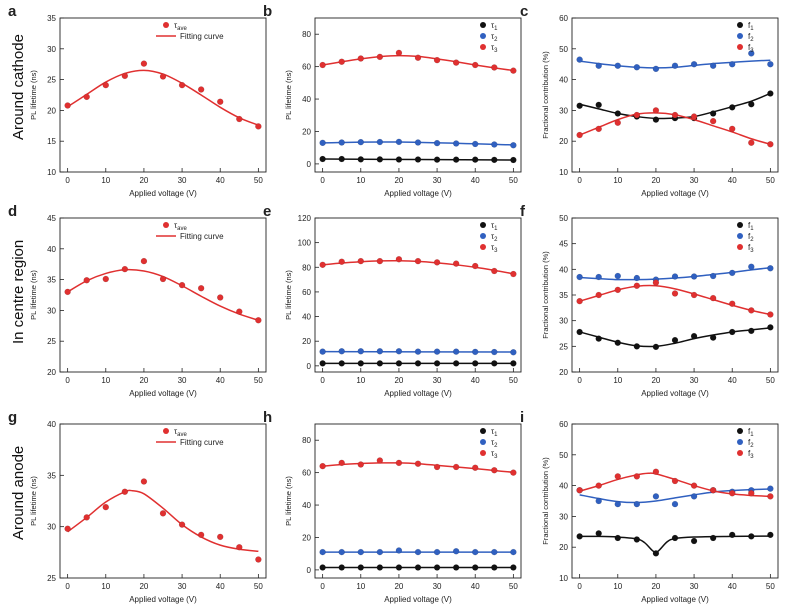 The height and width of the screenshot is (613, 796). Describe the element at coordinates (305, 218) in the screenshot. I see `y-tick-label: 120` at that location.